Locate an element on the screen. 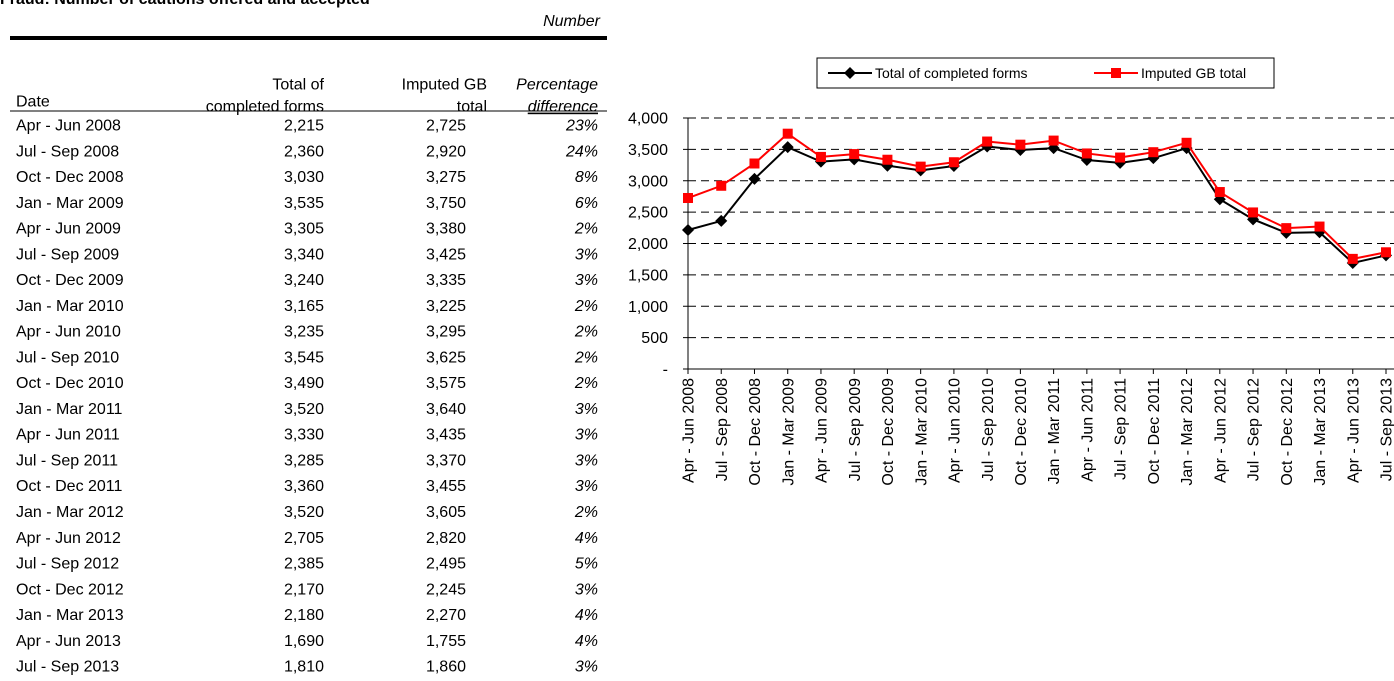 The height and width of the screenshot is (681, 1394). table-cell: 3,330 is located at coordinates (304, 435).